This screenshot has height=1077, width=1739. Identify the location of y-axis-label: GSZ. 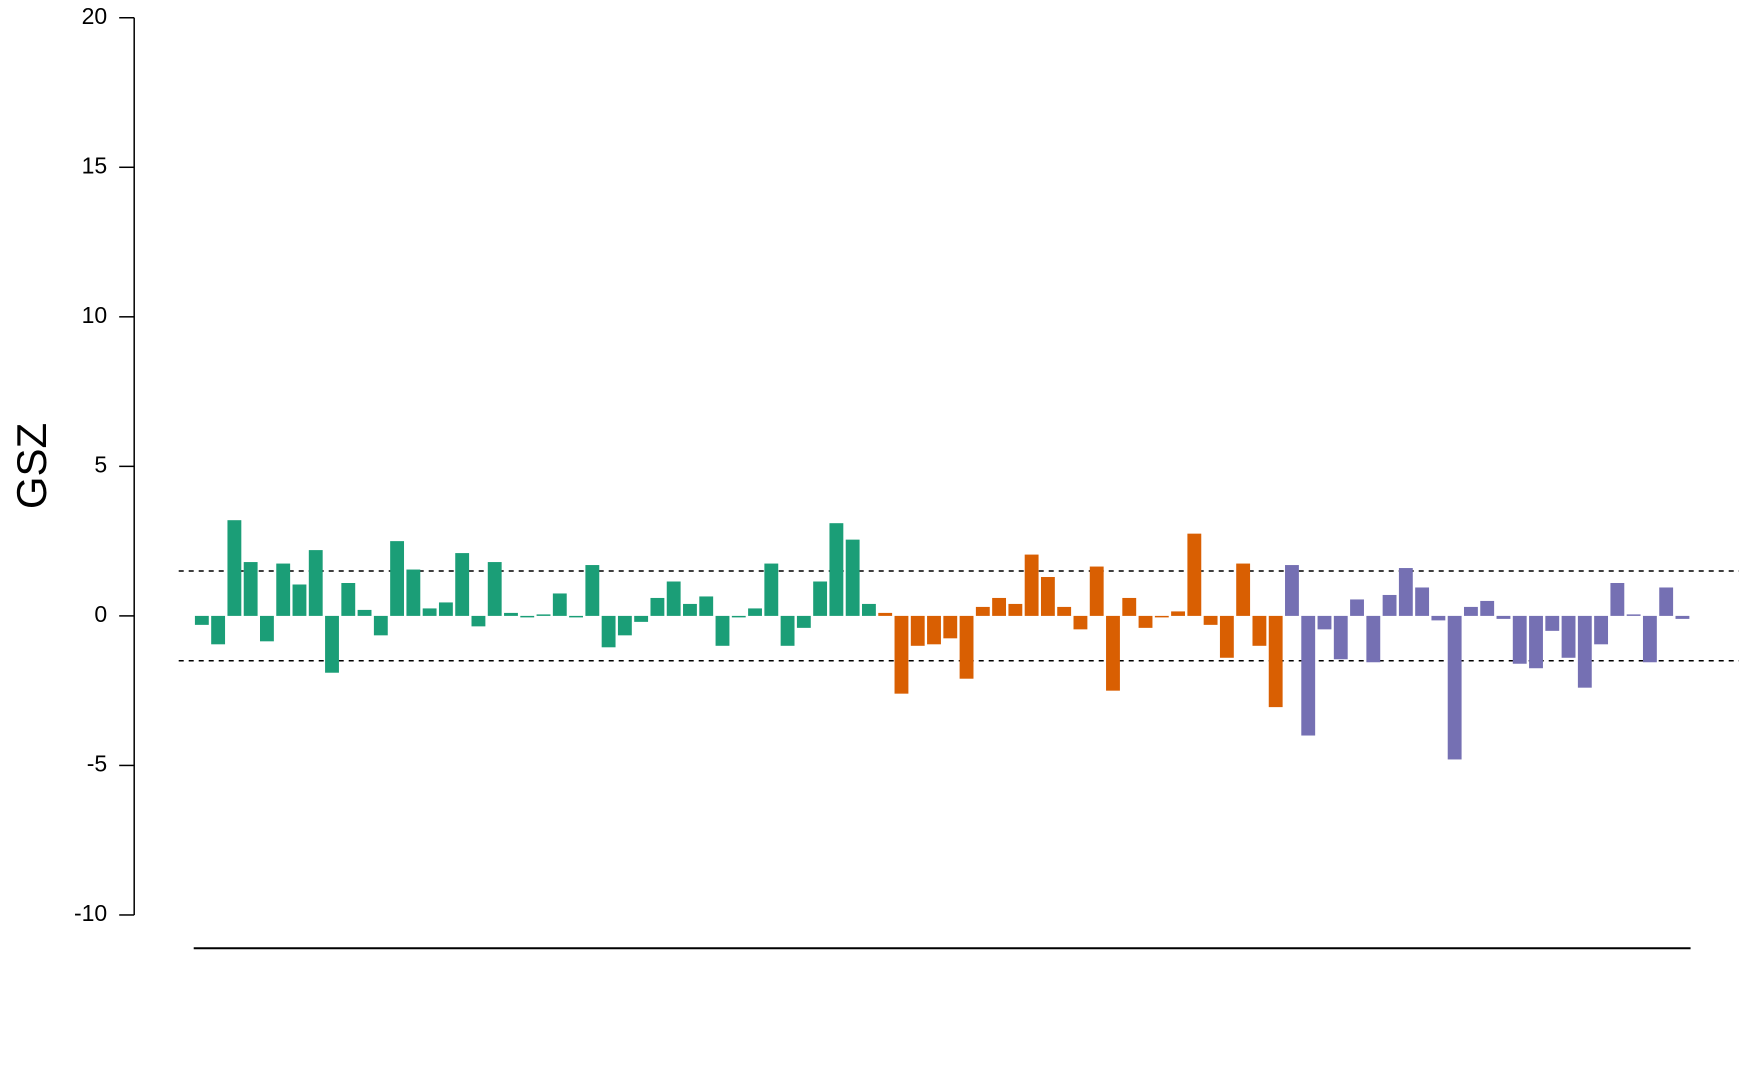
(31, 466).